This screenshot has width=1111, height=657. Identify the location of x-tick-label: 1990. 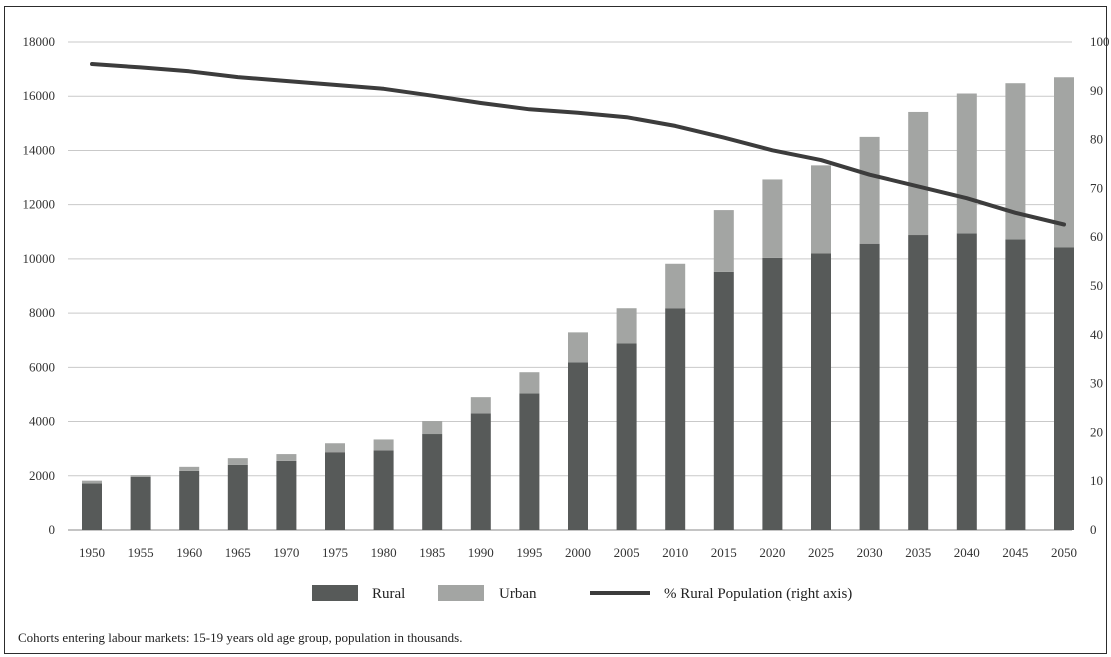
(481, 552).